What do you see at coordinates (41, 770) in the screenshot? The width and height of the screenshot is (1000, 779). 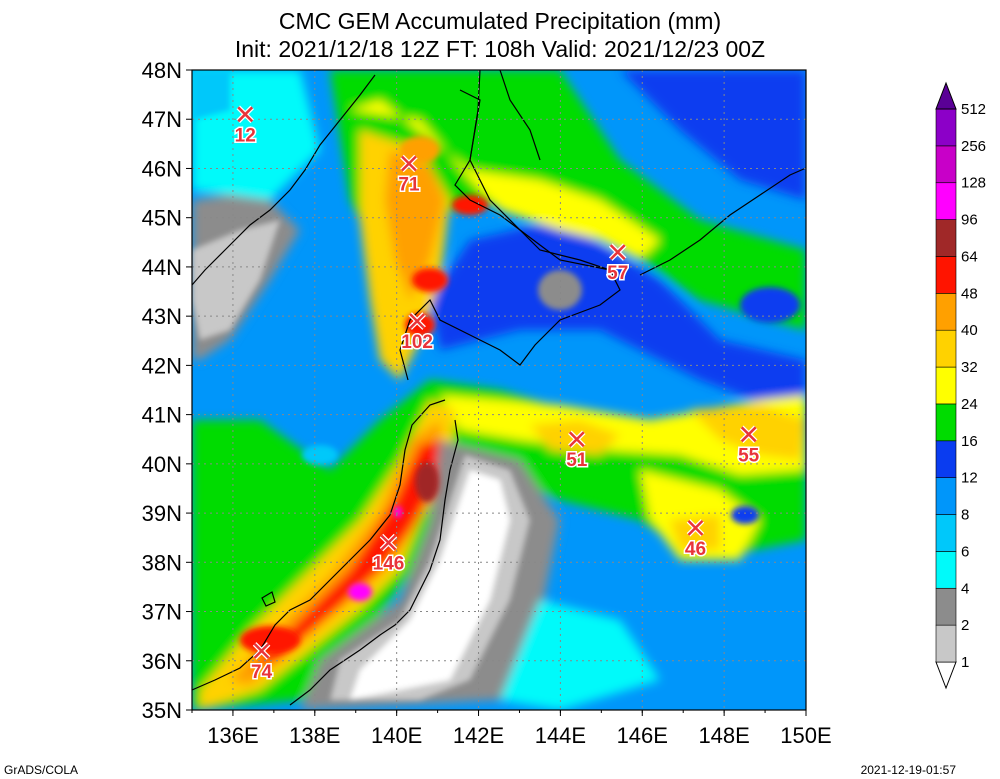 I see `footer-software: GrADS/COLA` at bounding box center [41, 770].